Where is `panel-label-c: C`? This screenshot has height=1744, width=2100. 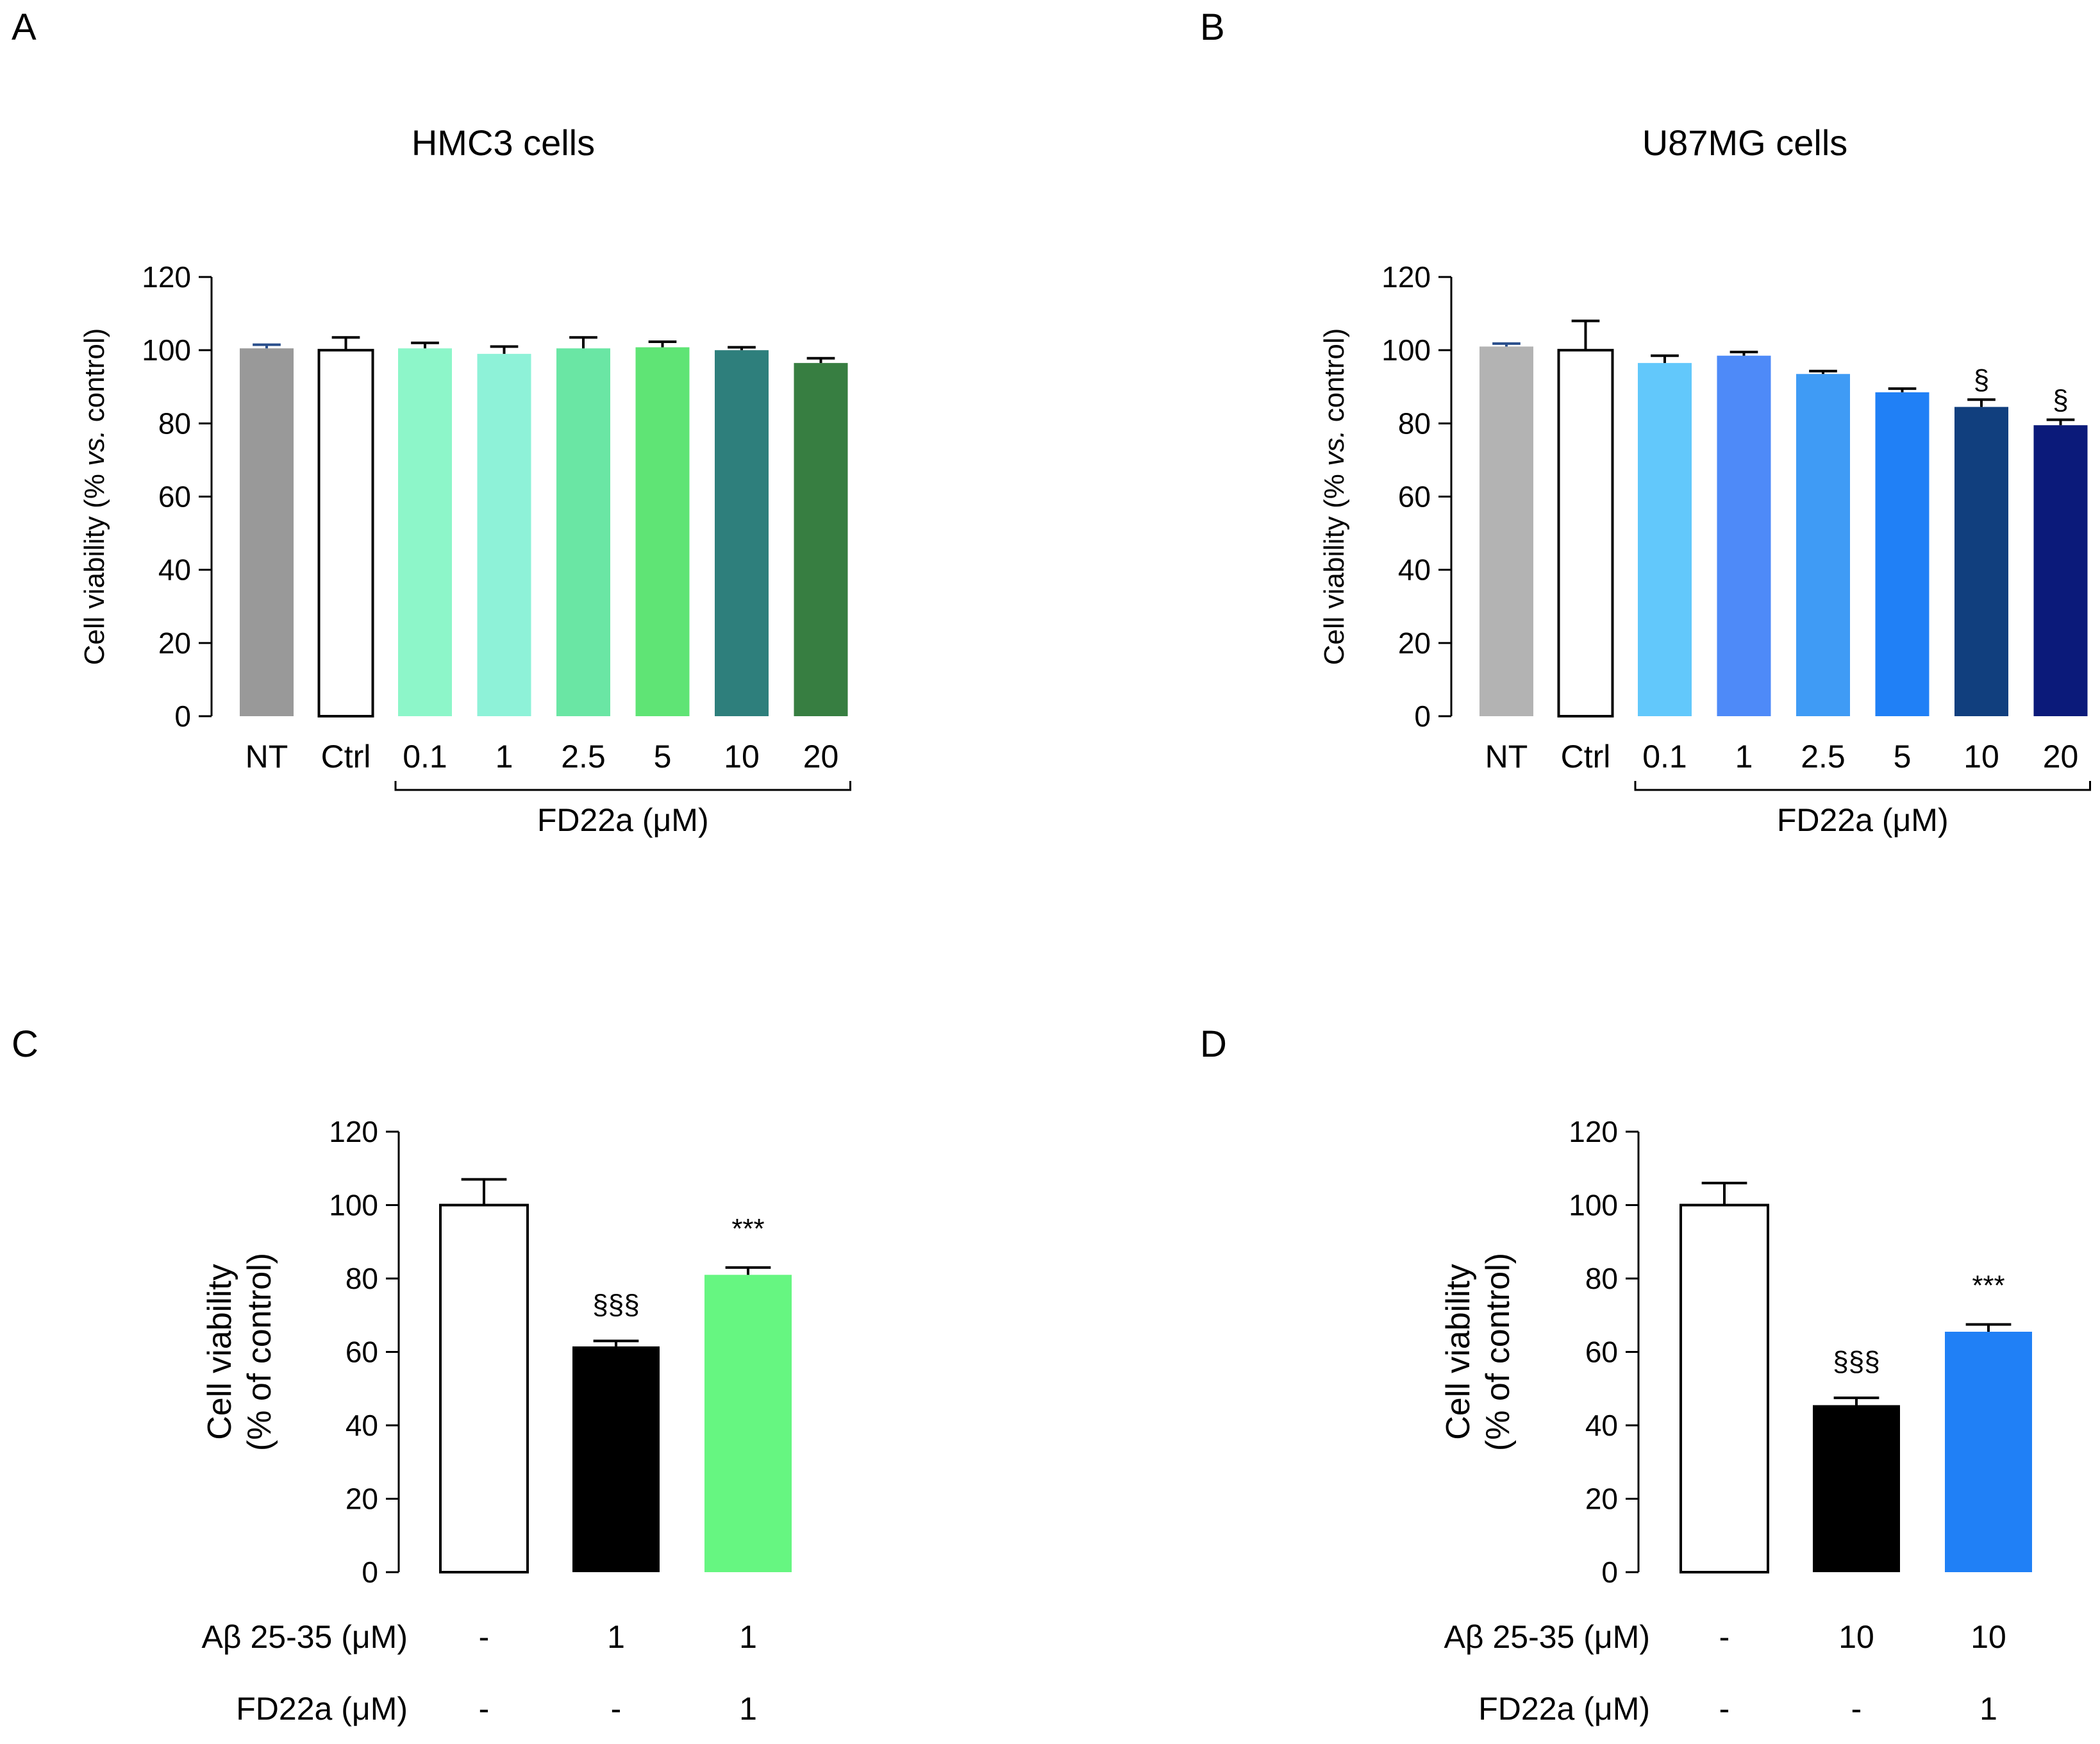 panel-label-c: C is located at coordinates (25, 1044).